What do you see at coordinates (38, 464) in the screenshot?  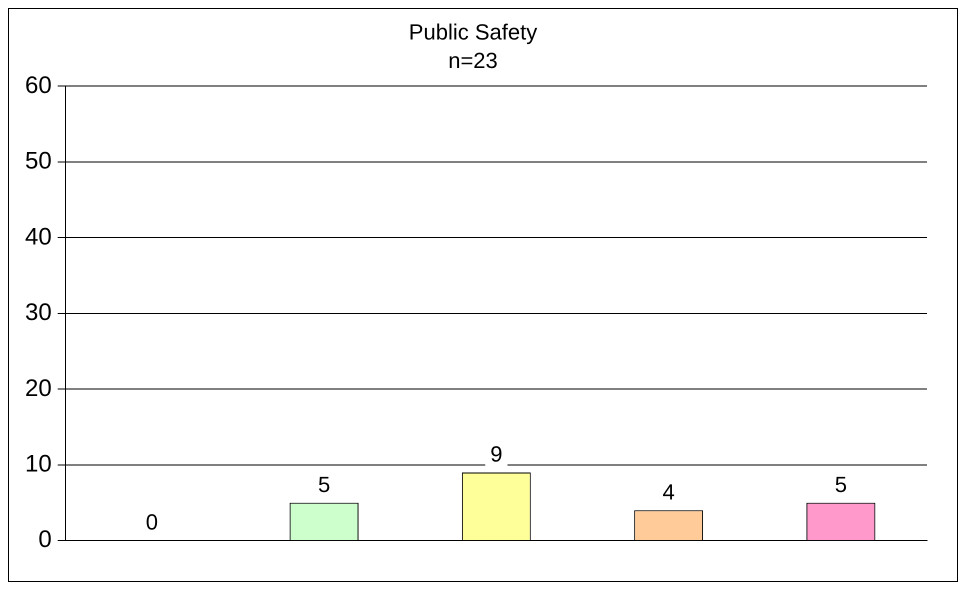 I see `y-tick-label: 10` at bounding box center [38, 464].